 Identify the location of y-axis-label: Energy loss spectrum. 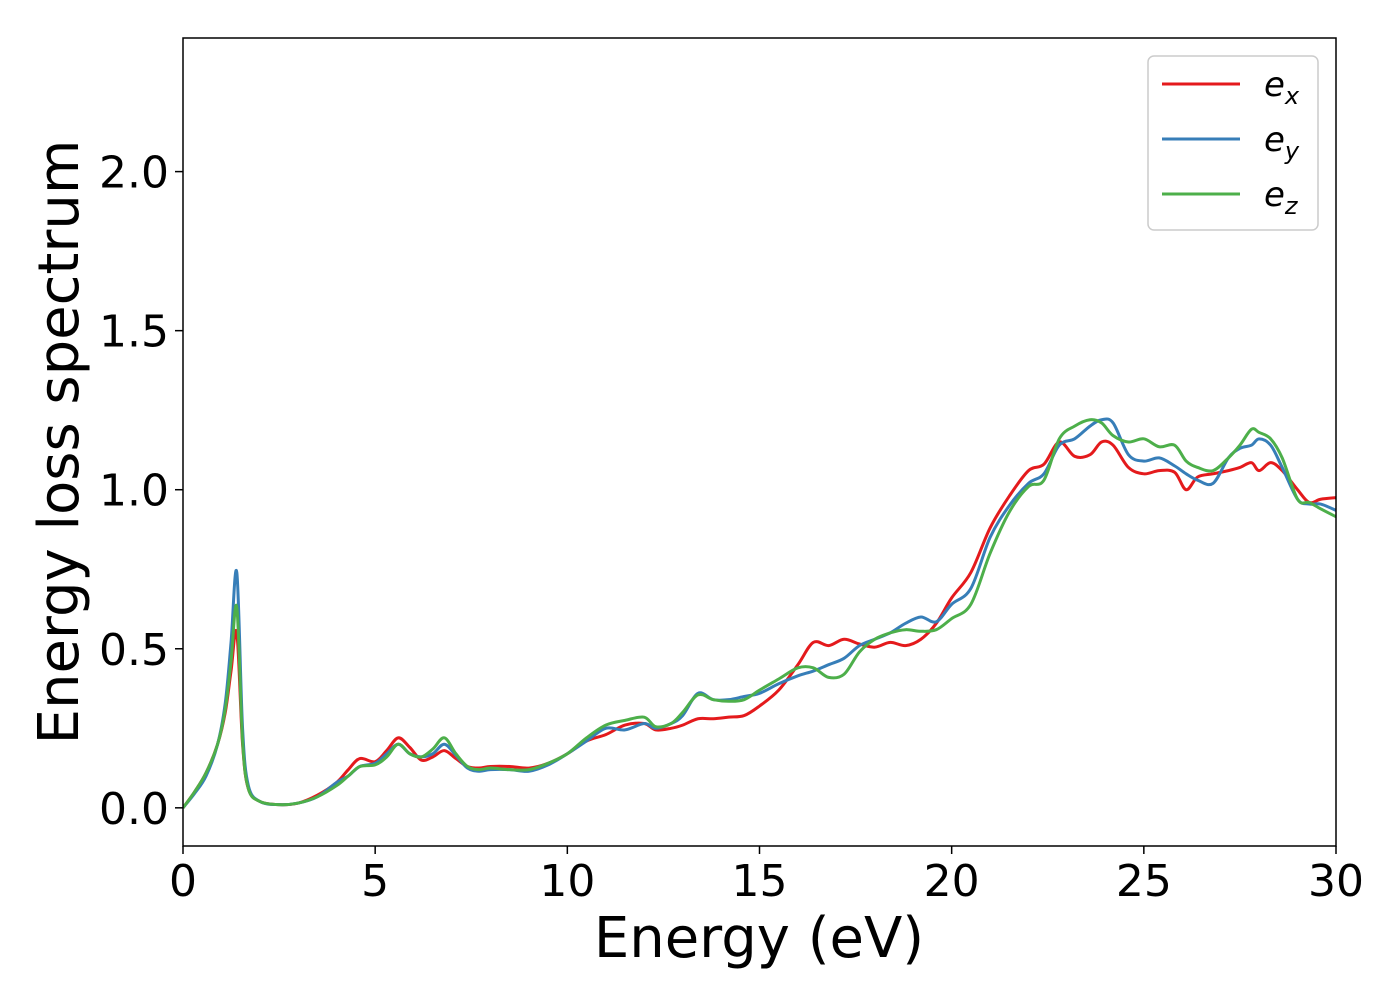
(59, 442).